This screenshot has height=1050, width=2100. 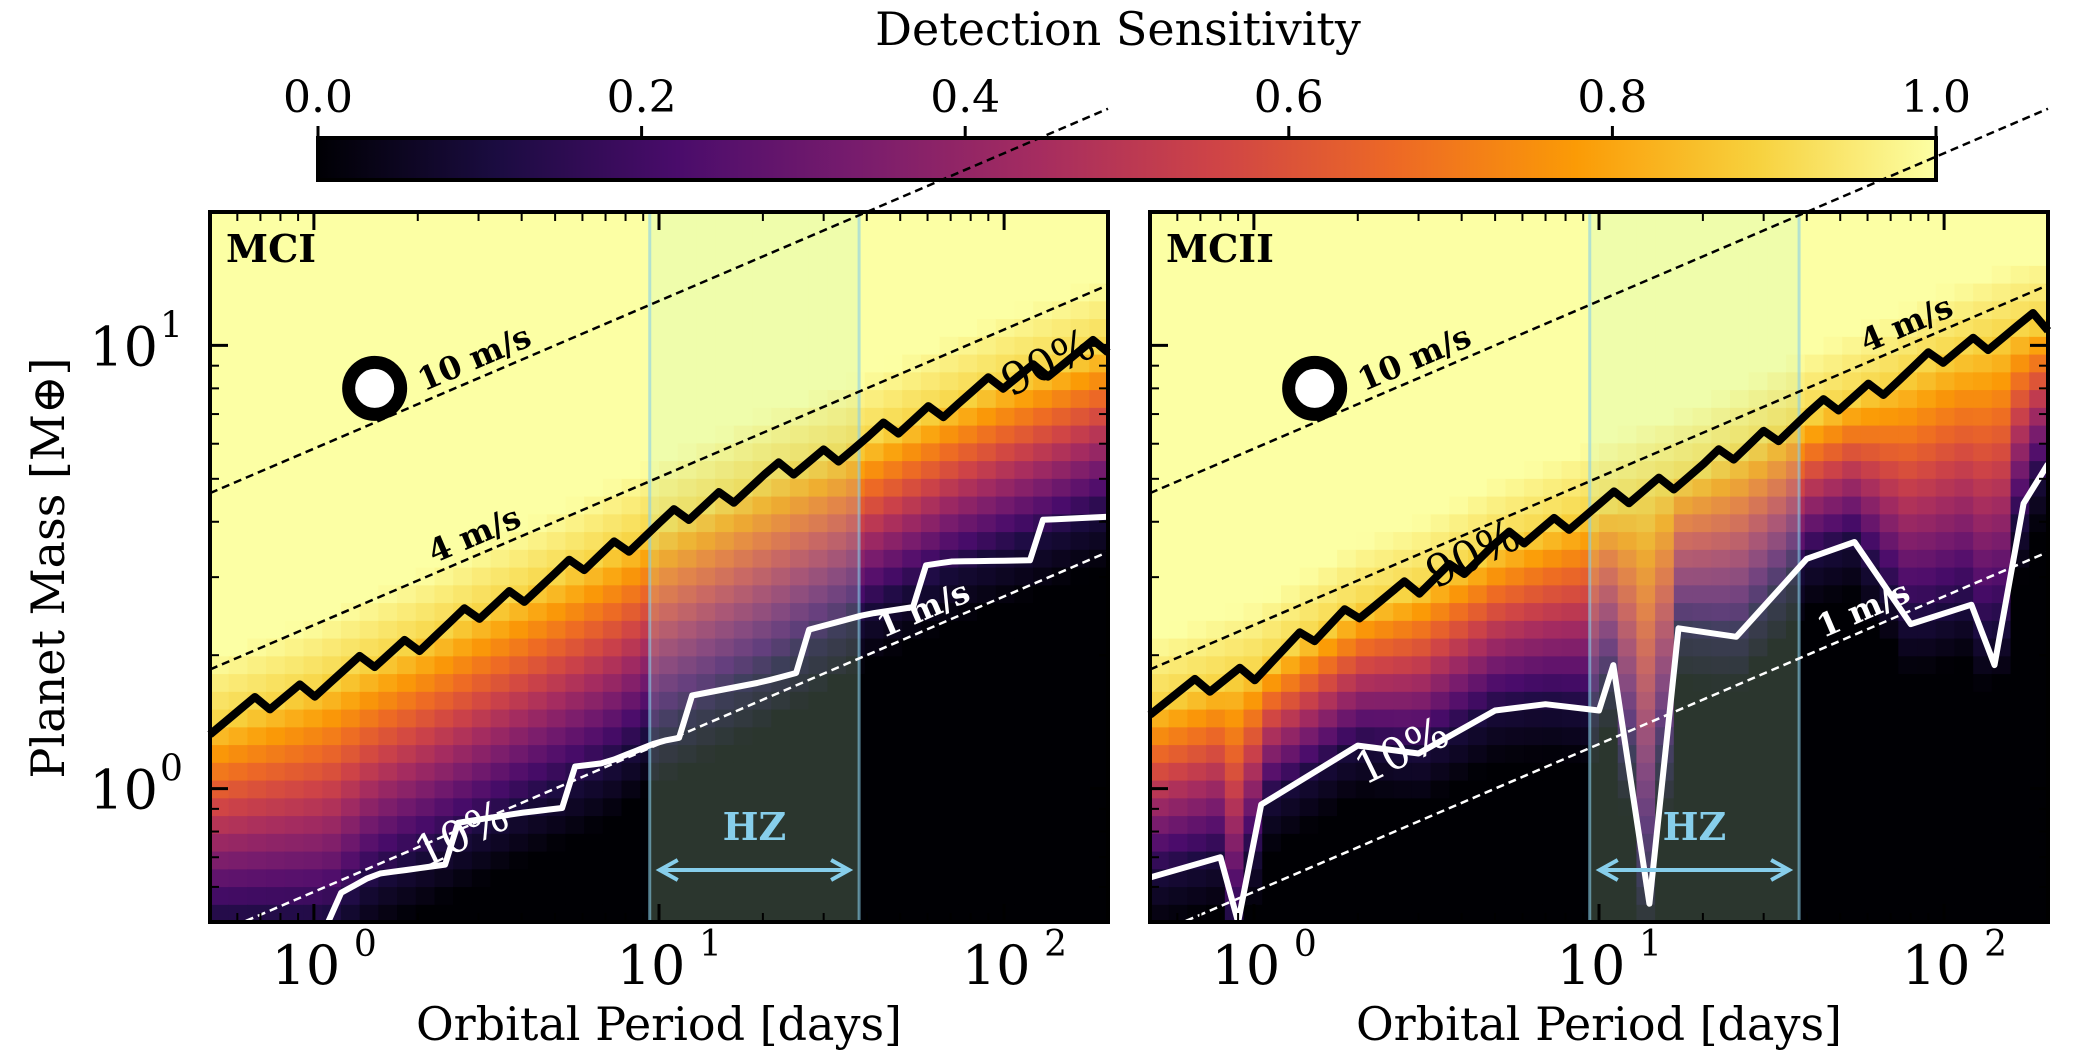 I want to click on hz-band, so click(x=754, y=567).